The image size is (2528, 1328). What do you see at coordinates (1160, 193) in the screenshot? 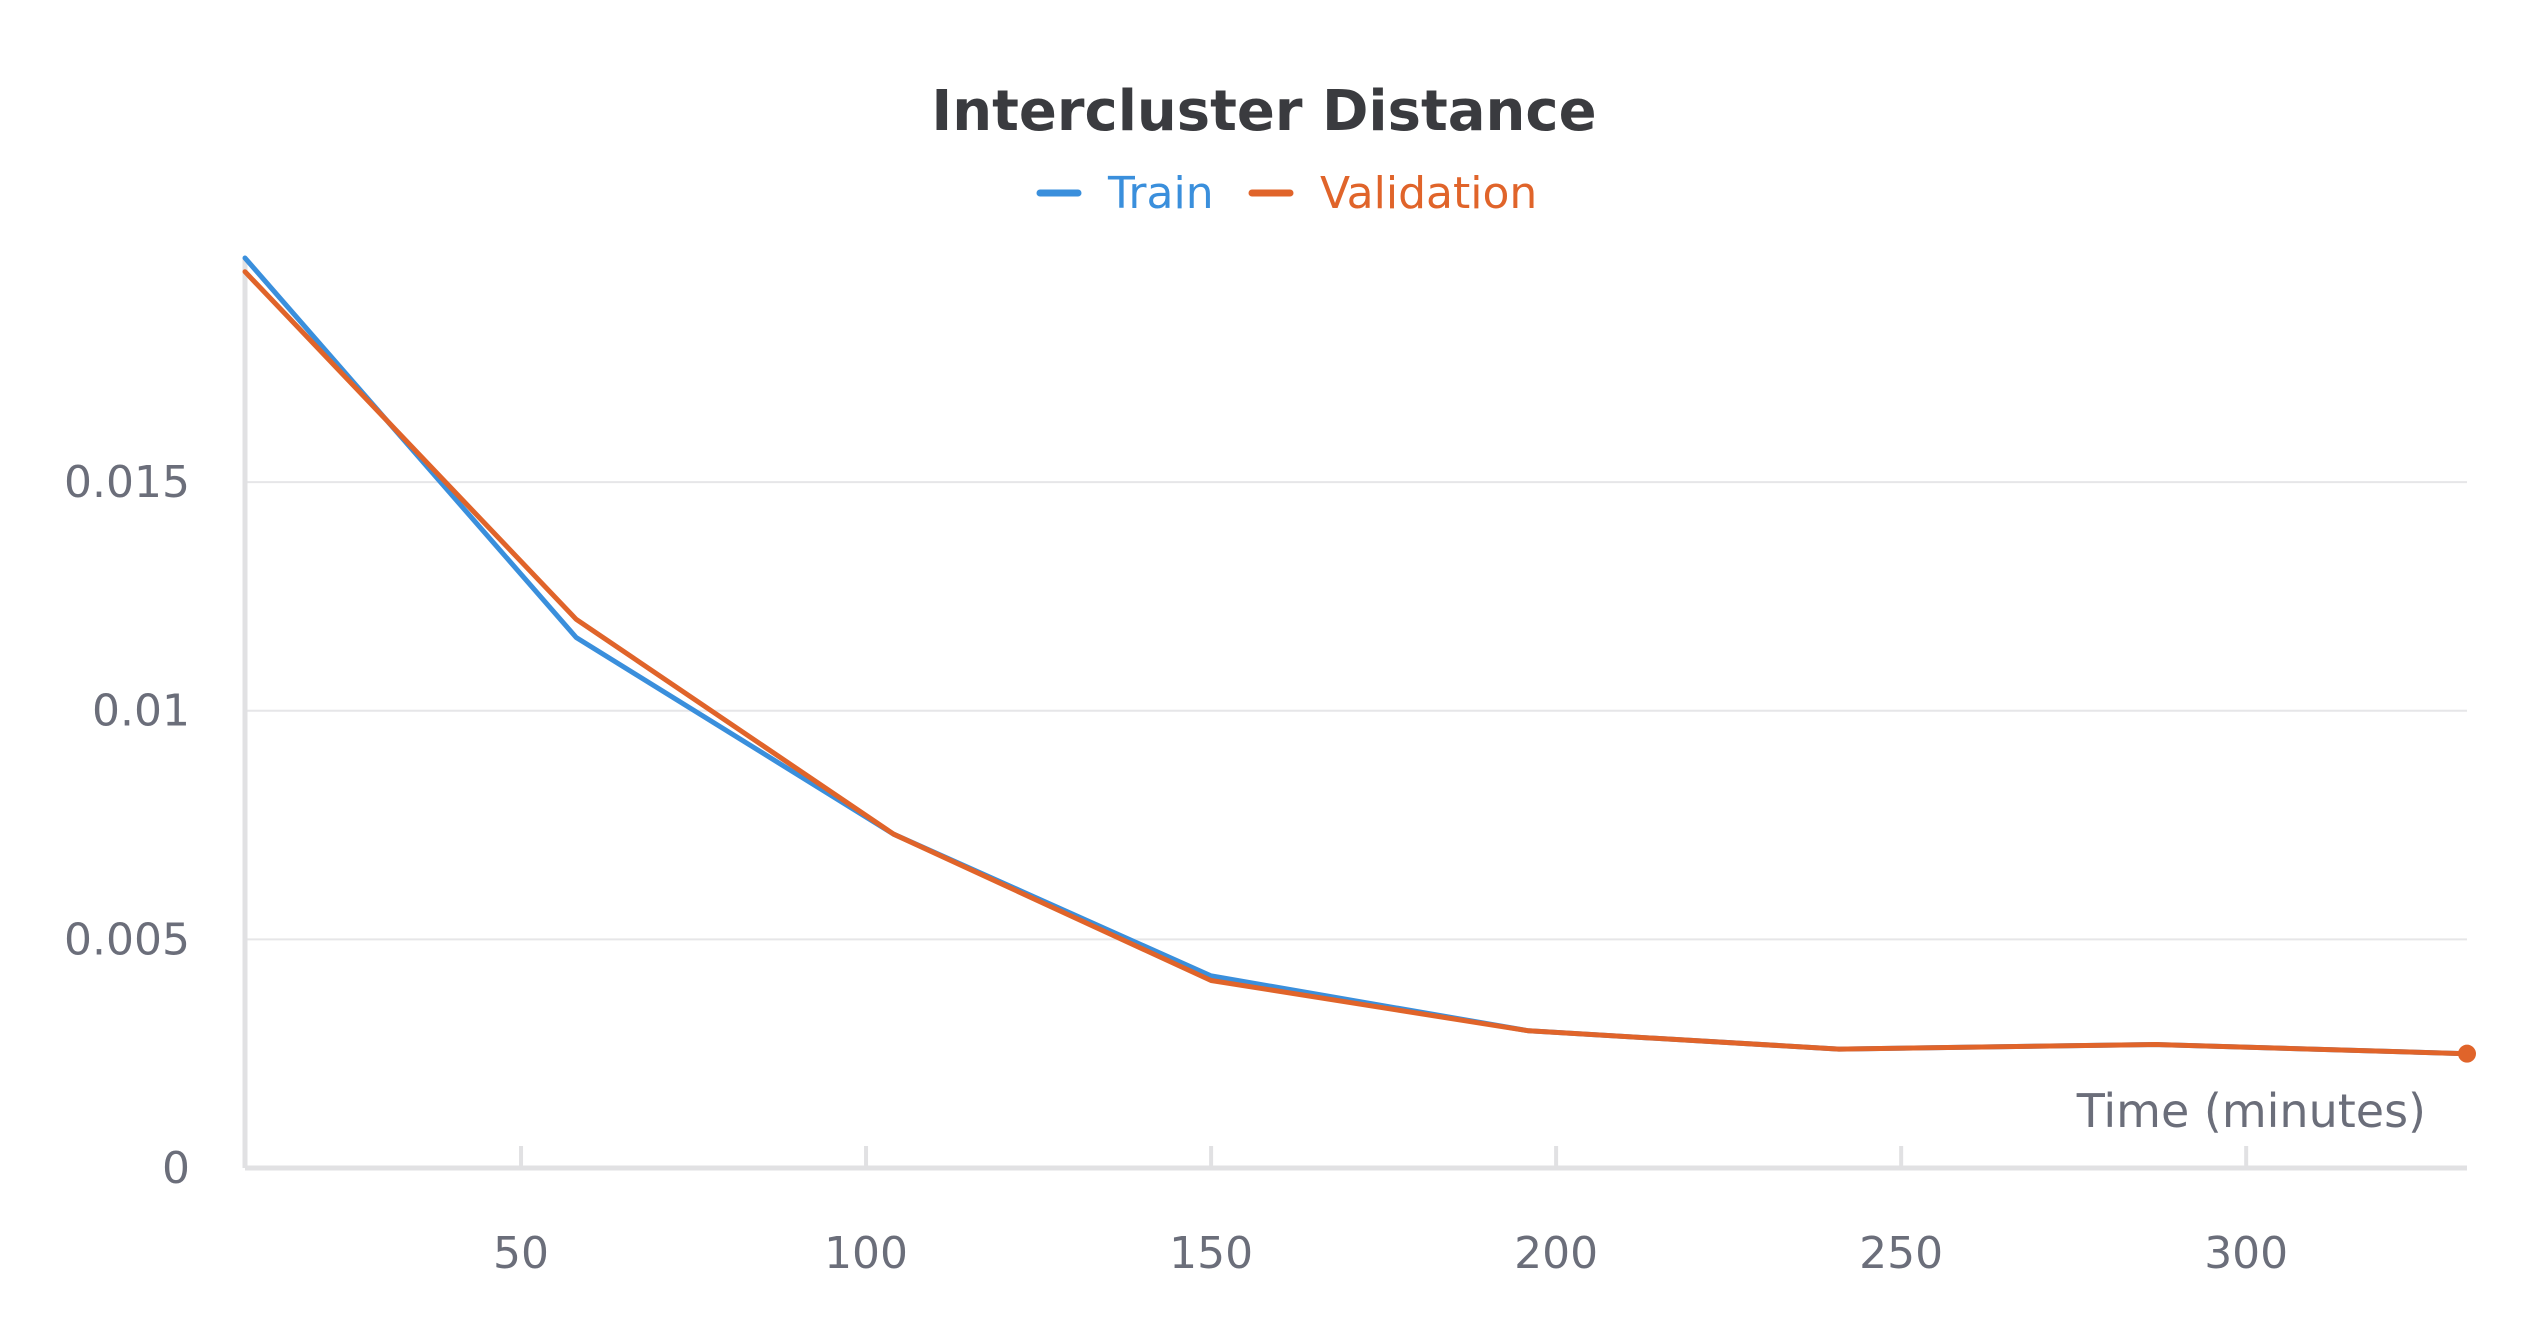
I see `legend-label: Train` at bounding box center [1160, 193].